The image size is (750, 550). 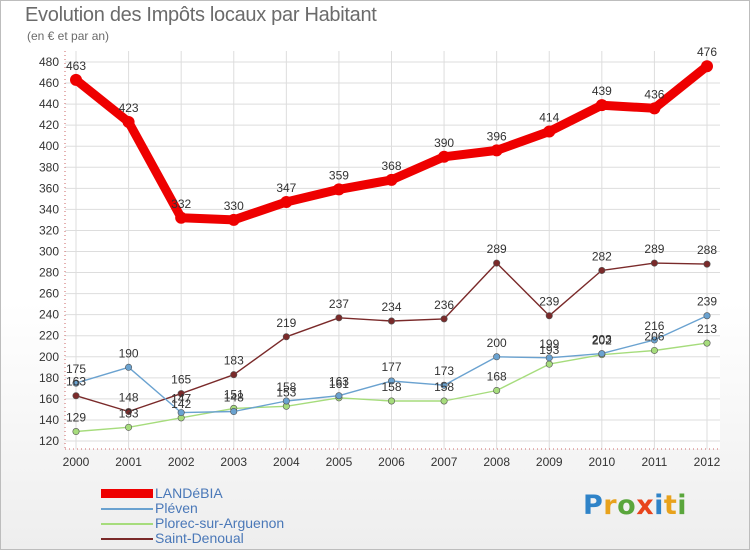 What do you see at coordinates (49, 209) in the screenshot?
I see `y-tick-label: 340` at bounding box center [49, 209].